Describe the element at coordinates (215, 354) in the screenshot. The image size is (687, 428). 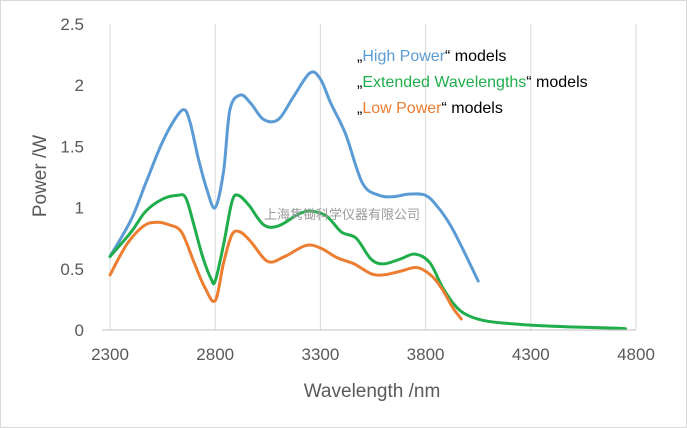
I see `x-tick-label: 2800` at that location.